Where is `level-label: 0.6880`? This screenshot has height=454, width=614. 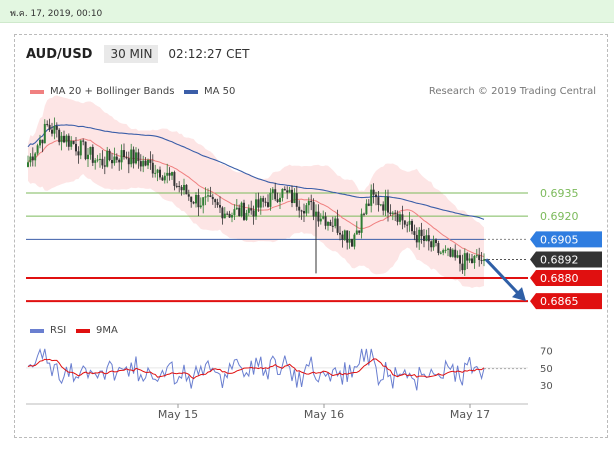 level-label: 0.6880 is located at coordinates (566, 278).